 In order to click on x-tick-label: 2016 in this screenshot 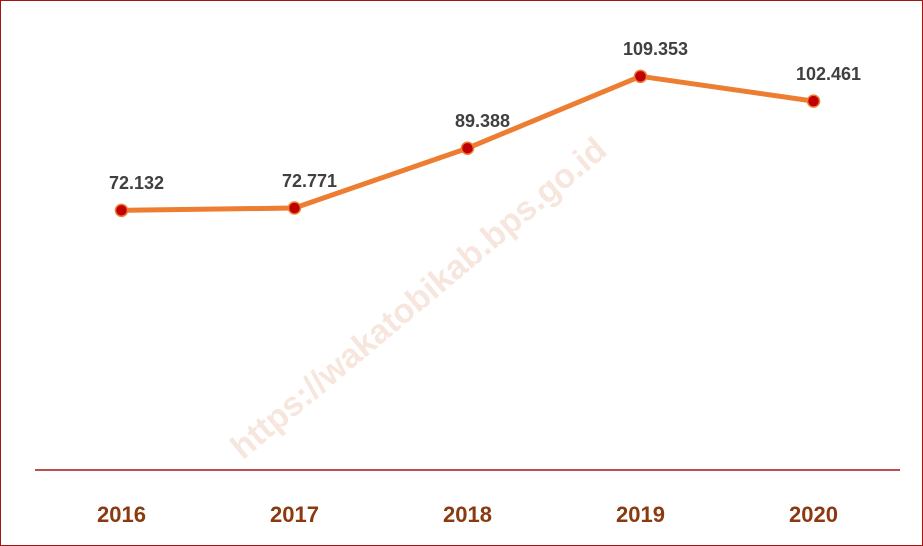, I will do `click(121, 514)`.